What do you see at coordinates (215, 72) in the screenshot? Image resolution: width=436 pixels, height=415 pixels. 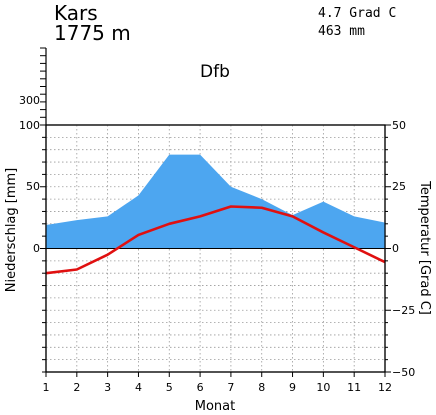 I see `climate-class: Dfb` at bounding box center [215, 72].